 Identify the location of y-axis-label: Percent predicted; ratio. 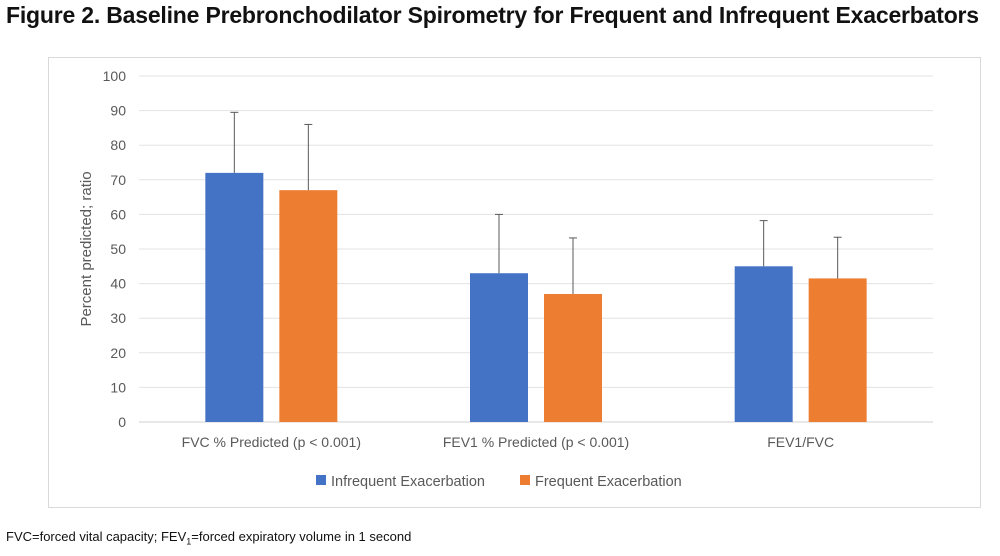
(86, 248).